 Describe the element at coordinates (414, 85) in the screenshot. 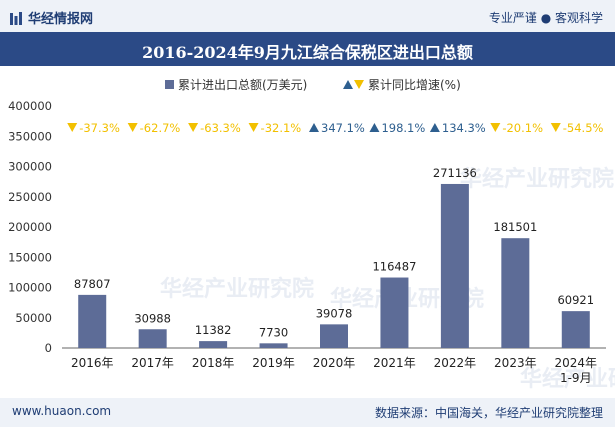

I see `legend-growth-label: 累计同比增速(%)` at that location.